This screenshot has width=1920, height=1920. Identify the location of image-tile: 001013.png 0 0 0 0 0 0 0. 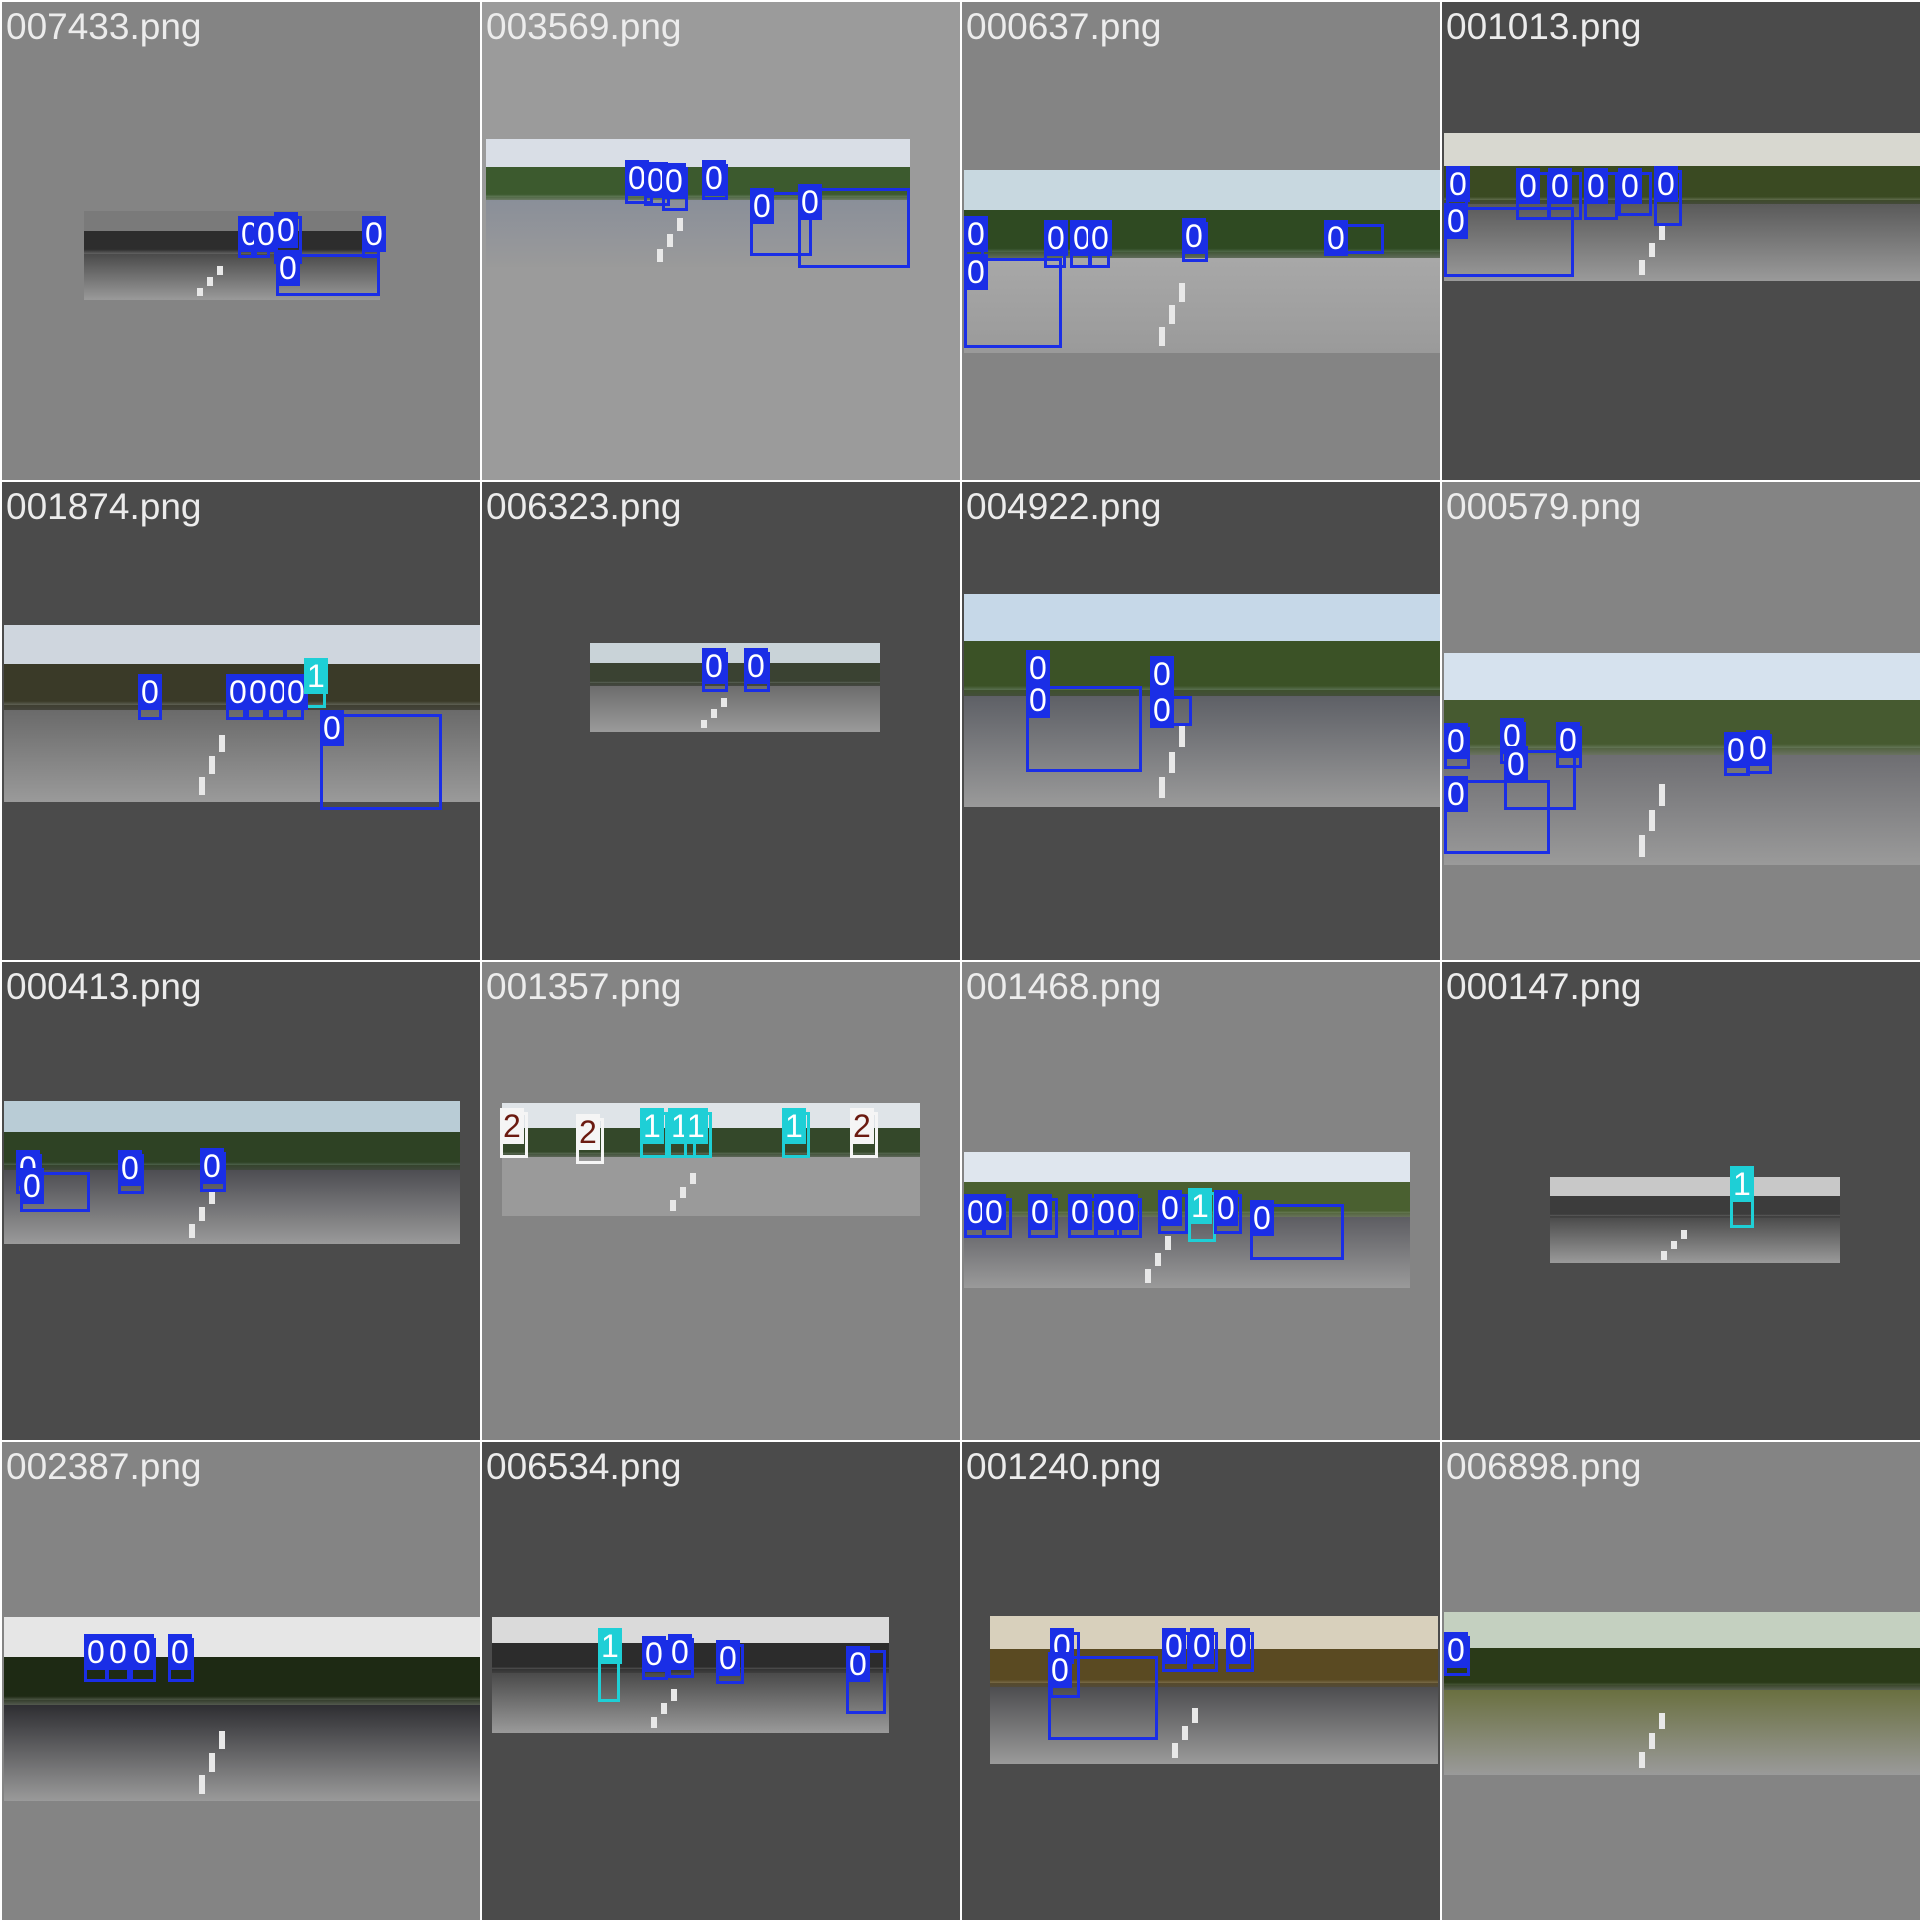
(1681, 241).